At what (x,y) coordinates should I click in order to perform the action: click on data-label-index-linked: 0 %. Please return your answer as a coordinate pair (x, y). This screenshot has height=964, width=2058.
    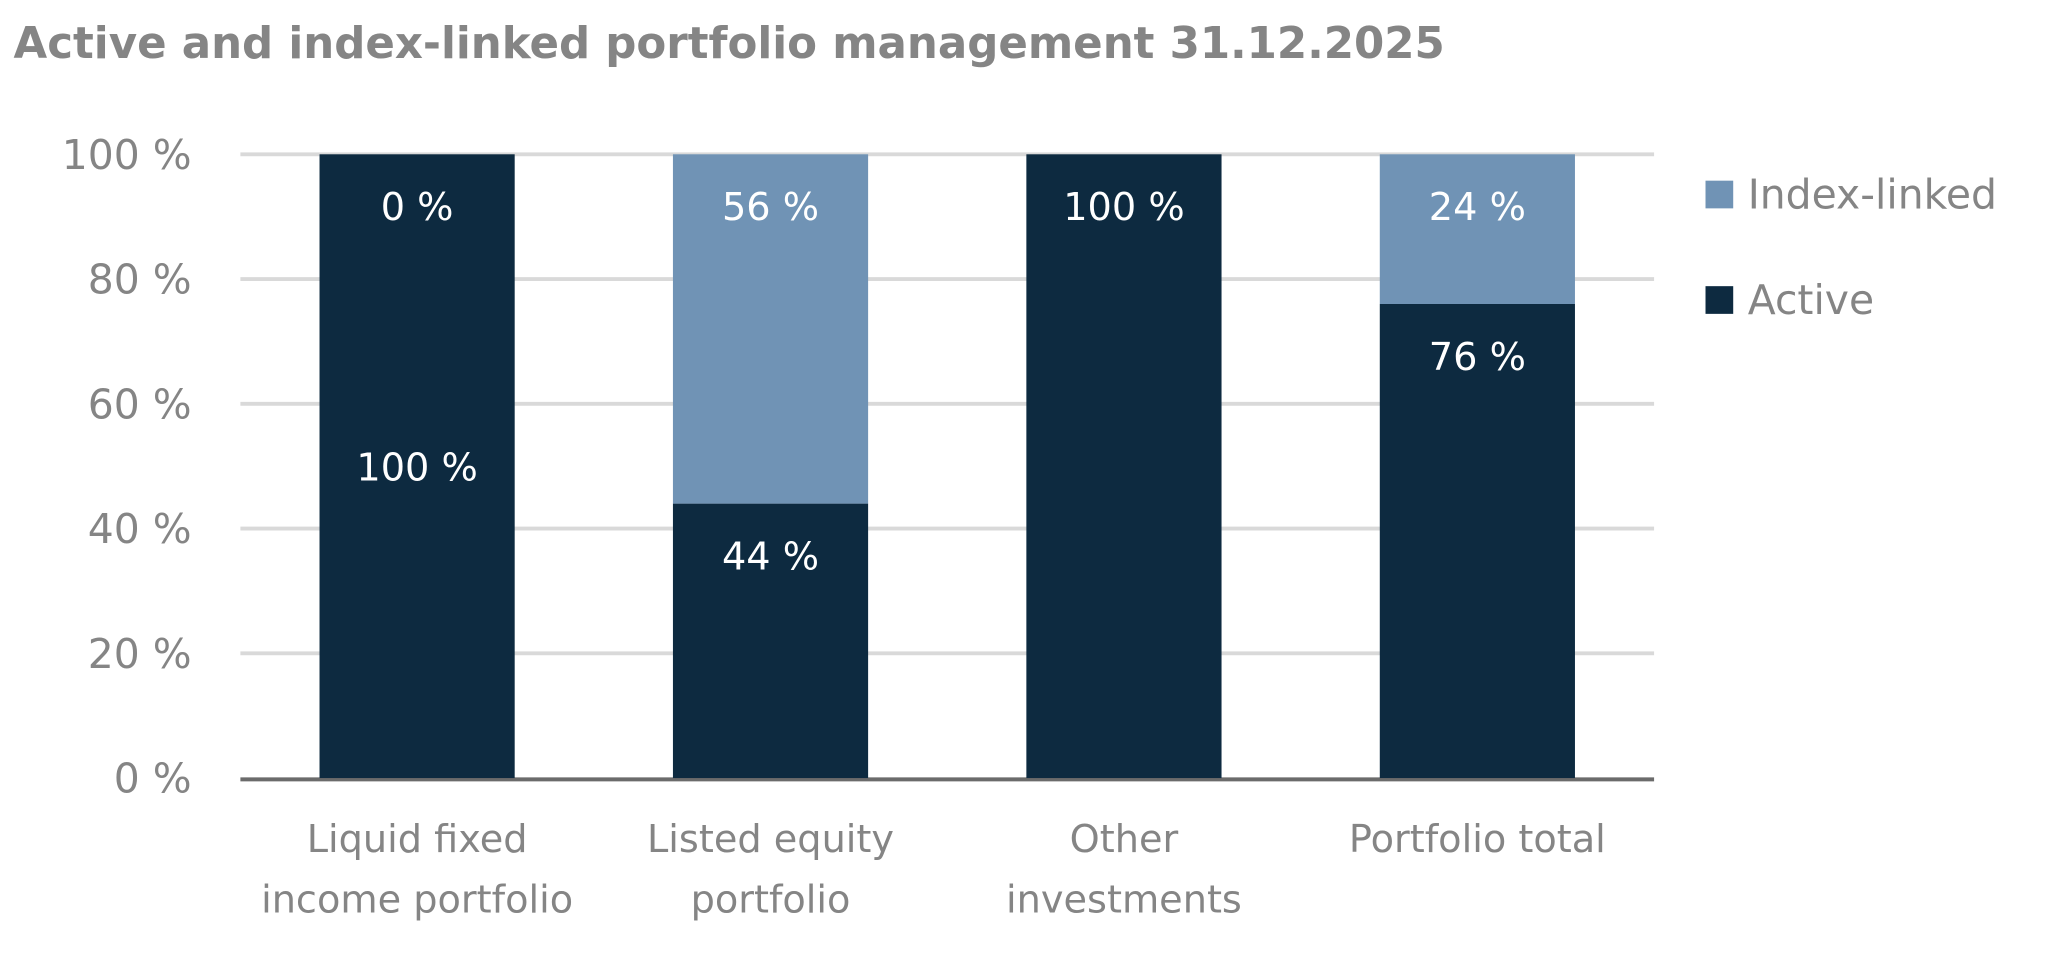
    Looking at the image, I should click on (417, 208).